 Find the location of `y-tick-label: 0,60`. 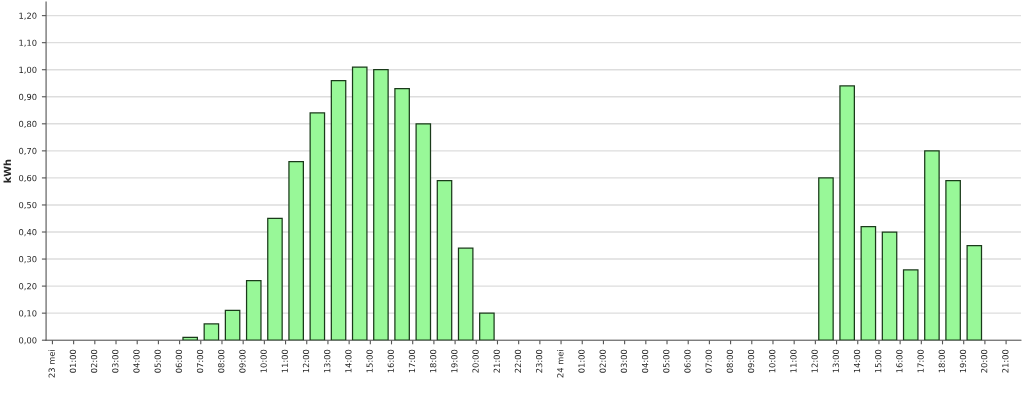

y-tick-label: 0,60 is located at coordinates (28, 178).